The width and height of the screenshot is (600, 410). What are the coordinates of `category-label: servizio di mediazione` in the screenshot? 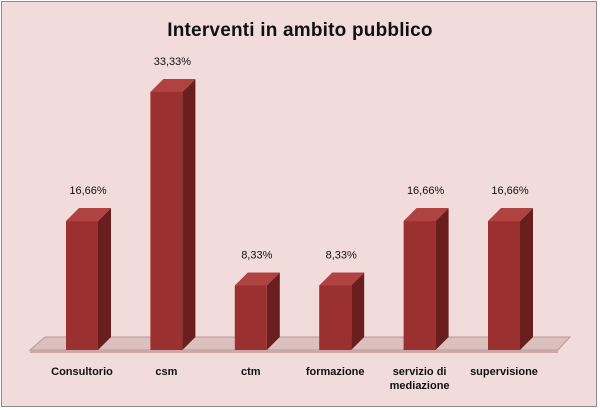 It's located at (420, 379).